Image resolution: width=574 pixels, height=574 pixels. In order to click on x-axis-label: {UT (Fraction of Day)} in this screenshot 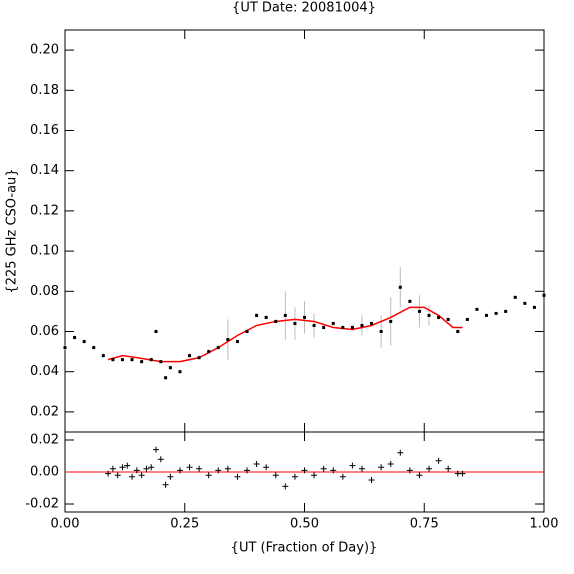, I will do `click(304, 548)`.